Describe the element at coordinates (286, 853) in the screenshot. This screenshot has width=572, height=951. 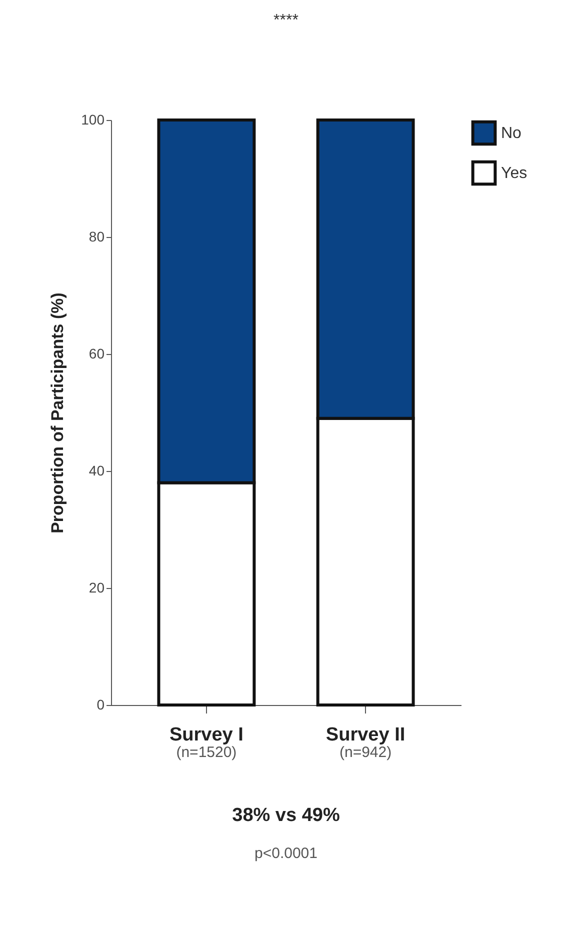
I see `text: p<0.0001` at that location.